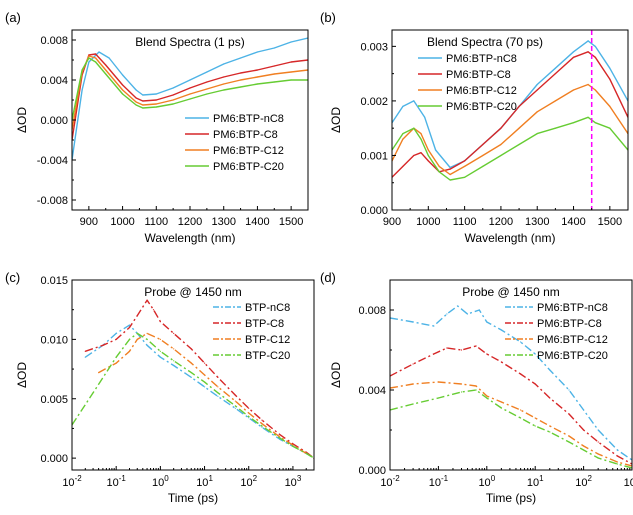 This screenshot has height=515, width=633. Describe the element at coordinates (428, 222) in the screenshot. I see `x-tick-label: 1000` at that location.